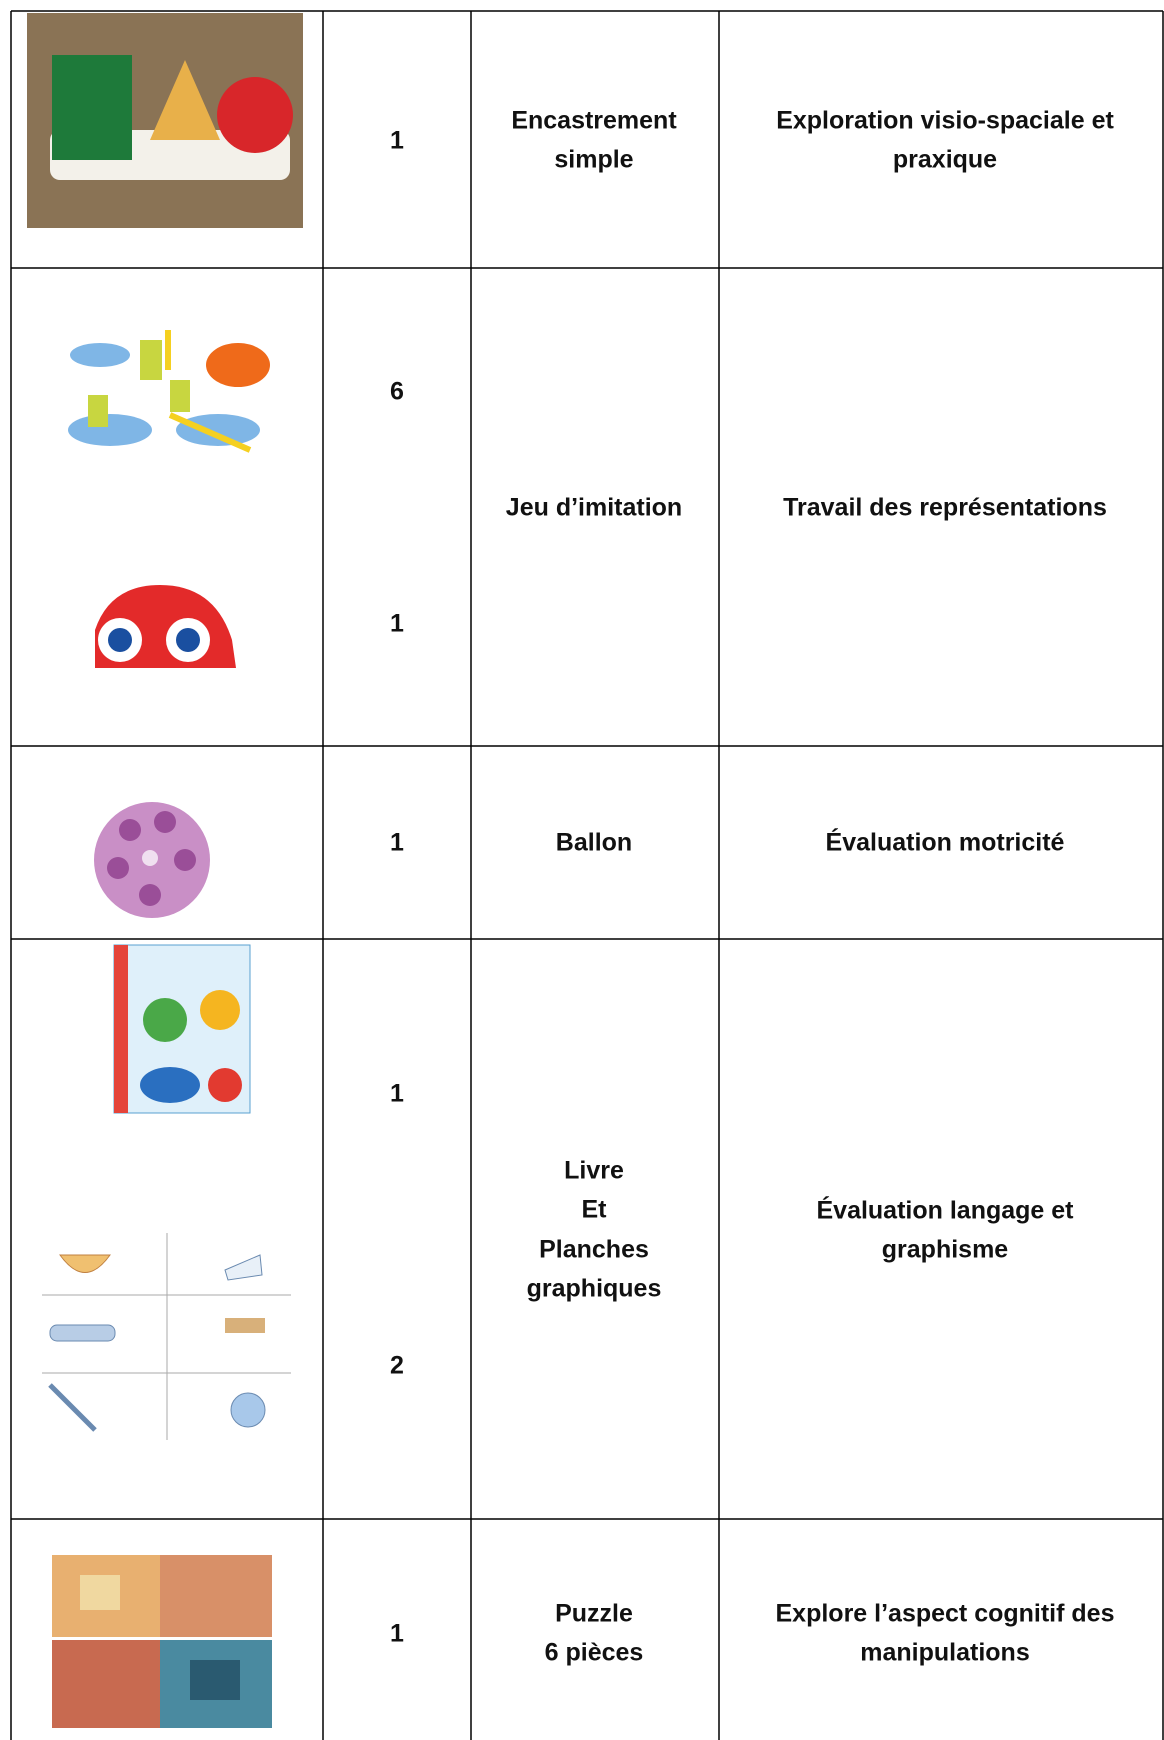 This screenshot has width=1164, height=1740. What do you see at coordinates (945, 1210) in the screenshot?
I see `purpose: Évaluation langage et` at bounding box center [945, 1210].